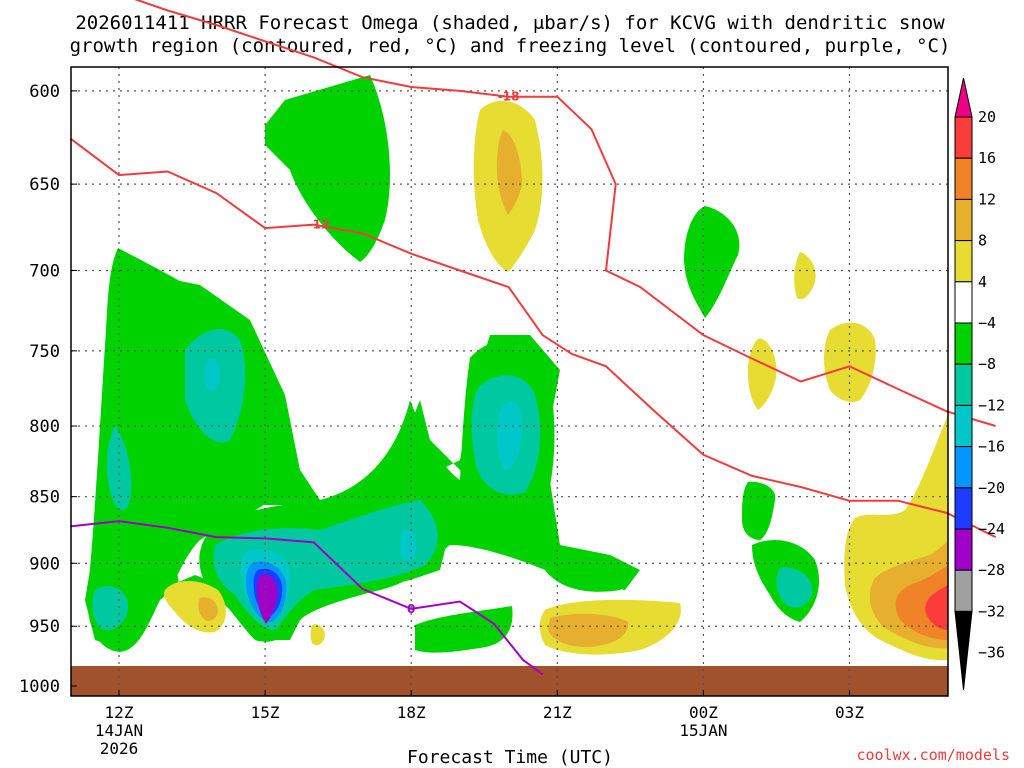 The height and width of the screenshot is (768, 1024). I want to click on x-tick-date-label: 14JAN, so click(119, 730).